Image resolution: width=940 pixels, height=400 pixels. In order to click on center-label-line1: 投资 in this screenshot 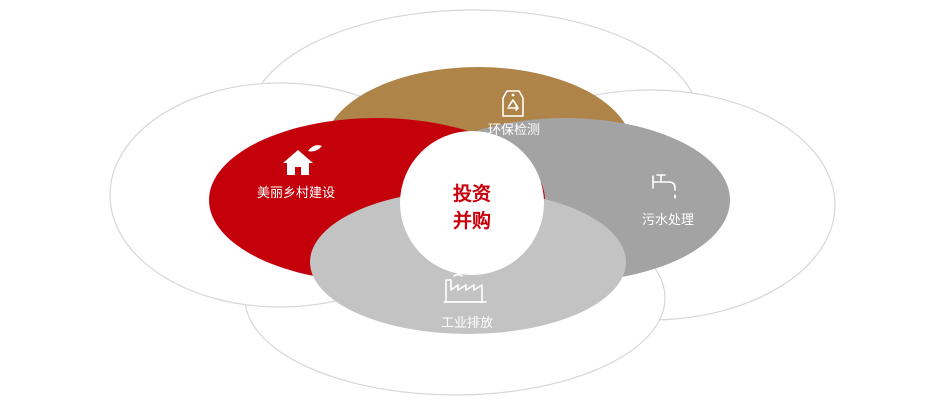, I will do `click(472, 193)`.